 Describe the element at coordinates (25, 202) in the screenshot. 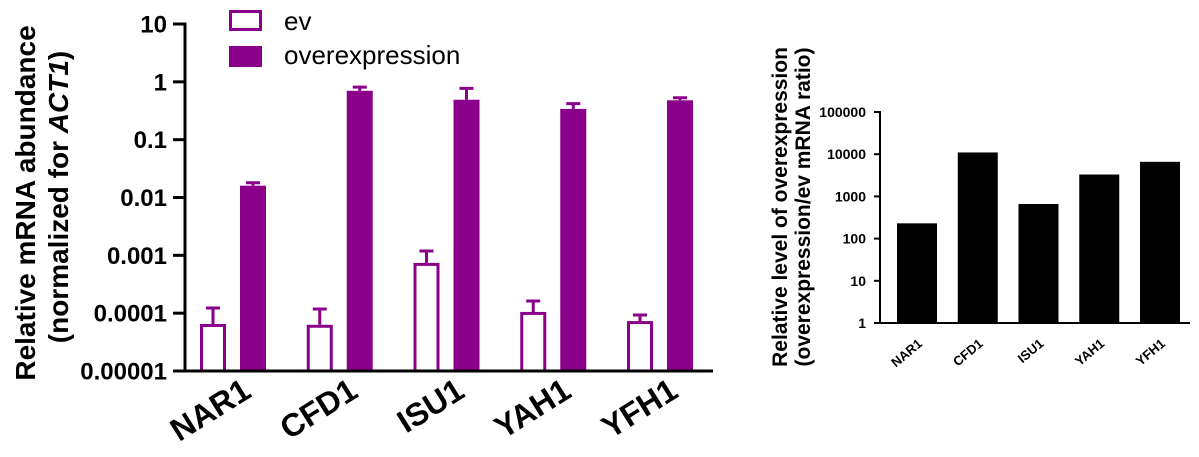

I see `left-y-axis-title-line1: Relative mRNA abundance` at that location.